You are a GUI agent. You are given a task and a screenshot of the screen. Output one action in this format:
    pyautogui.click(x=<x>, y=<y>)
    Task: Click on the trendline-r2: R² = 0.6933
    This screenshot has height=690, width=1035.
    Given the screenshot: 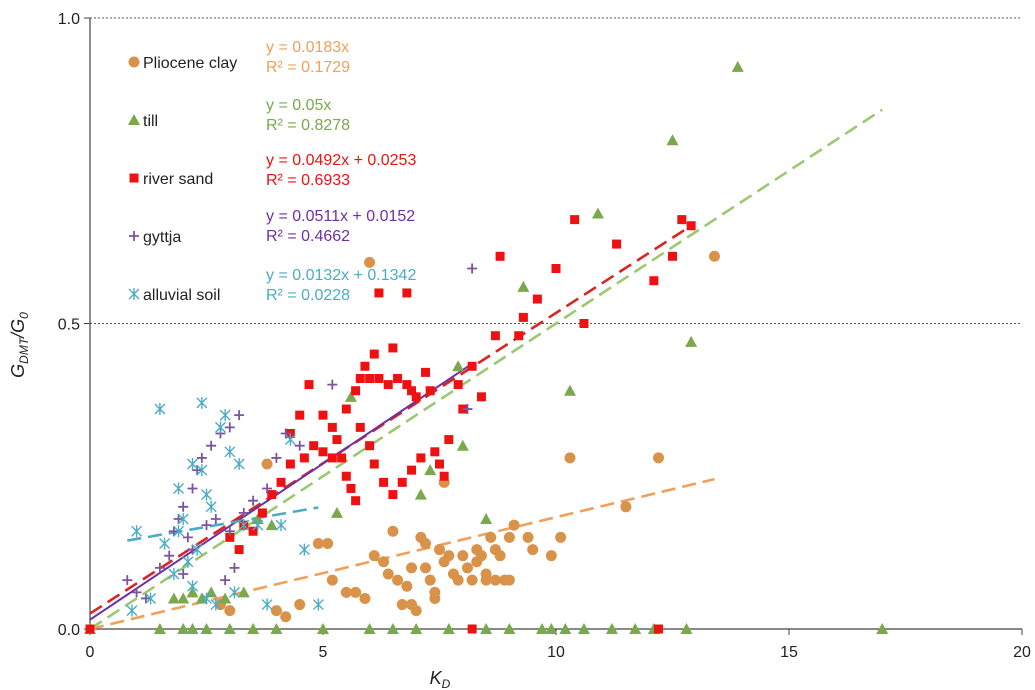 What is the action you would take?
    pyautogui.click(x=308, y=180)
    